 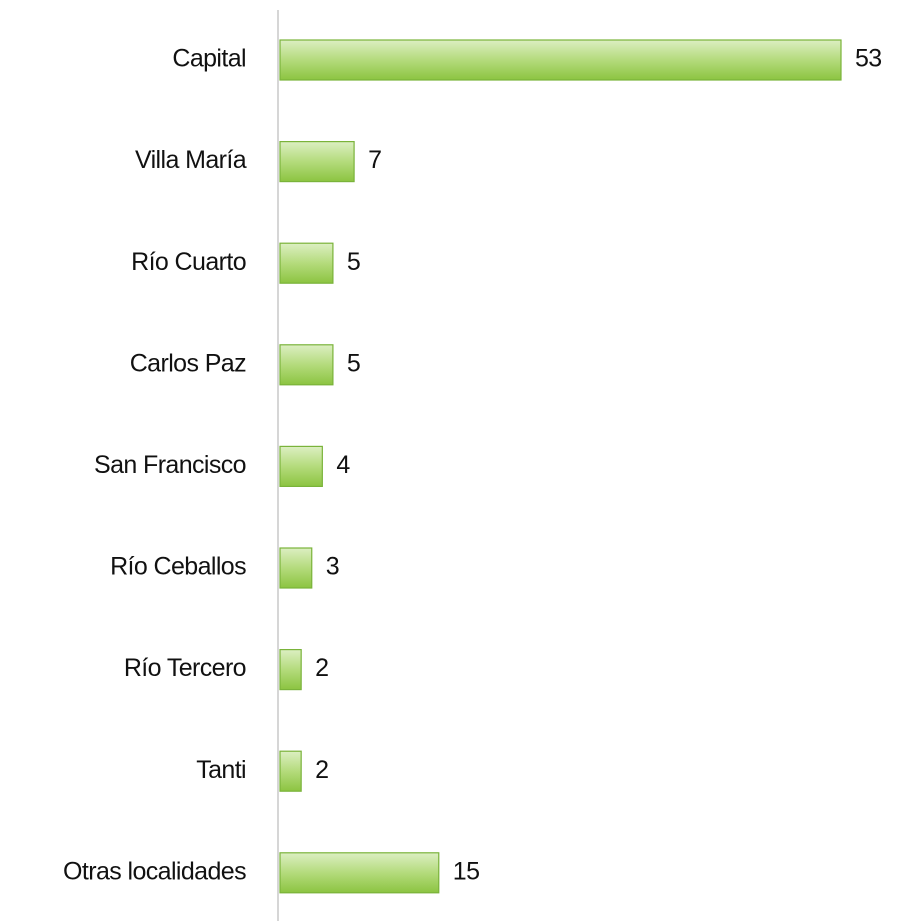 What do you see at coordinates (154, 871) in the screenshot?
I see `category-label: Otras localidades` at bounding box center [154, 871].